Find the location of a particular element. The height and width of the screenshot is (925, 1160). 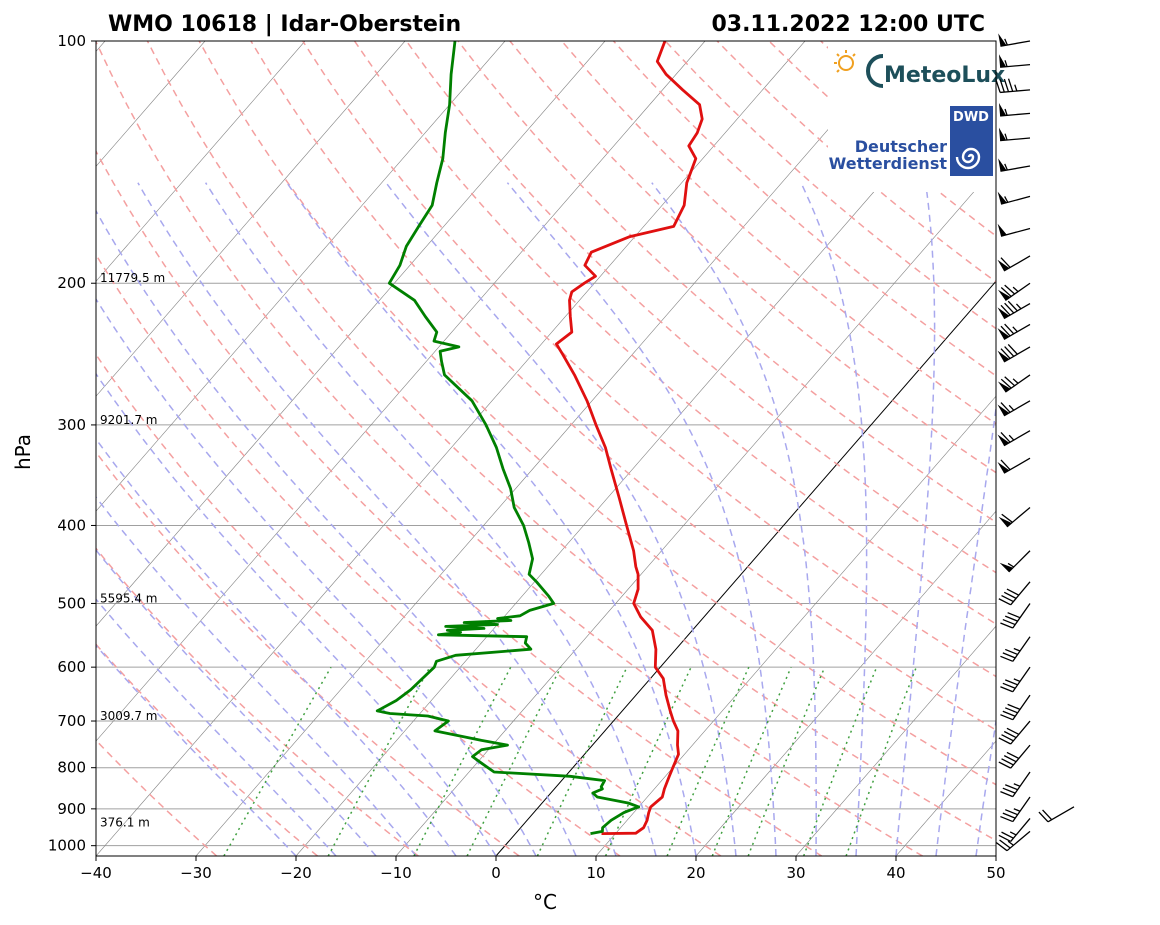

y-tick-label: 800 is located at coordinates (71, 768).